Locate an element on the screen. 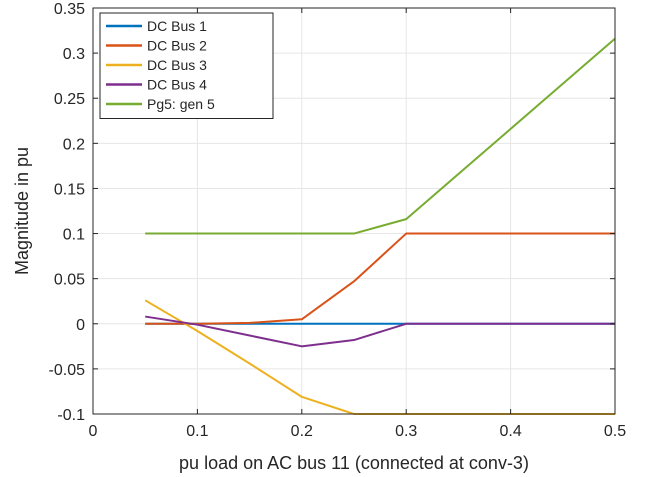 The height and width of the screenshot is (477, 647). x-tick-label: 0.5 is located at coordinates (615, 431).